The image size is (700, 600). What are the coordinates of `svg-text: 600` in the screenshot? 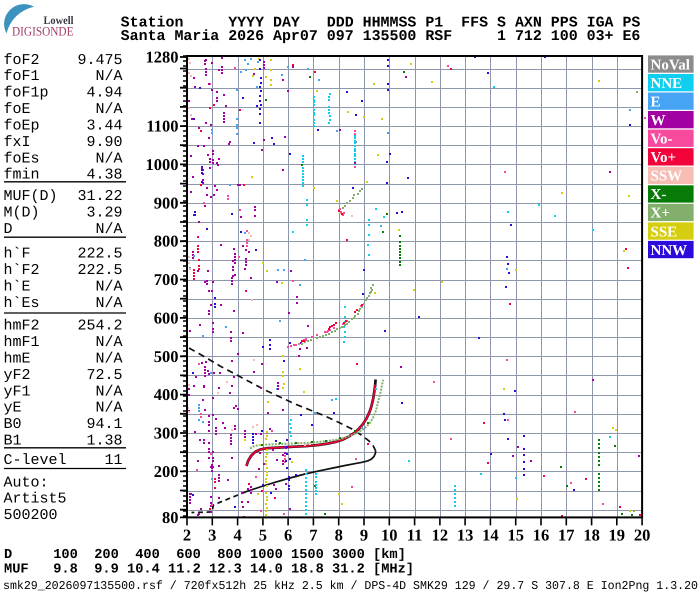 It's located at (166, 317).